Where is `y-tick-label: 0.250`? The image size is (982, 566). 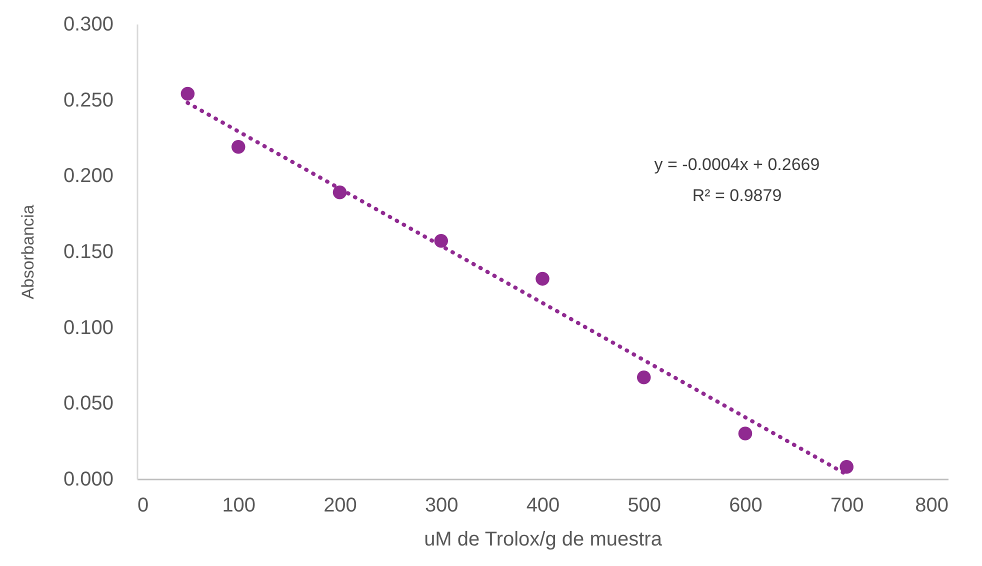 y-tick-label: 0.250 is located at coordinates (88, 100).